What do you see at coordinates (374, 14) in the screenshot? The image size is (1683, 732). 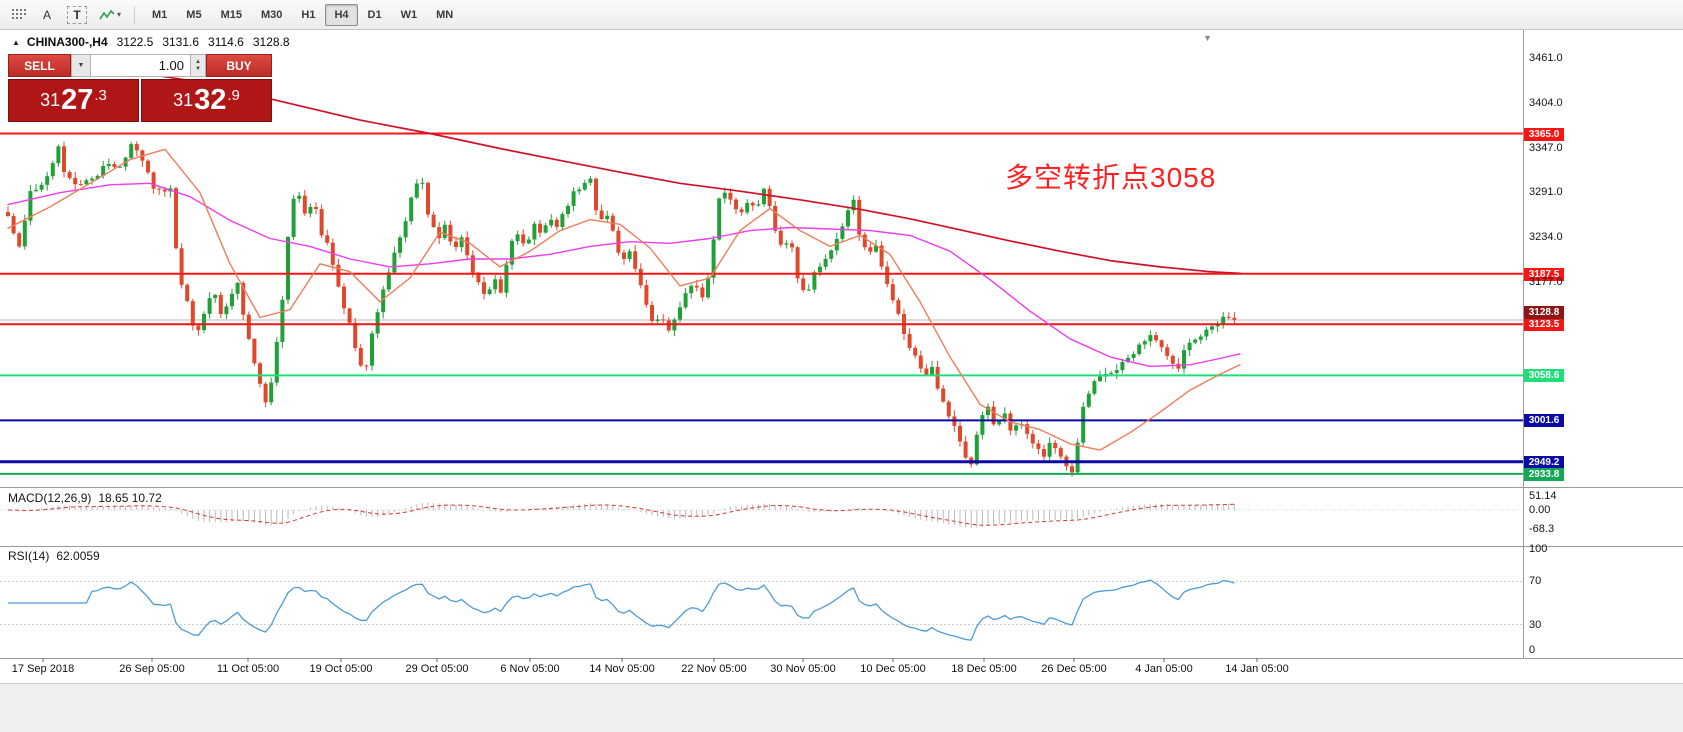 I see `timeframe-d1-button: D1` at bounding box center [374, 14].